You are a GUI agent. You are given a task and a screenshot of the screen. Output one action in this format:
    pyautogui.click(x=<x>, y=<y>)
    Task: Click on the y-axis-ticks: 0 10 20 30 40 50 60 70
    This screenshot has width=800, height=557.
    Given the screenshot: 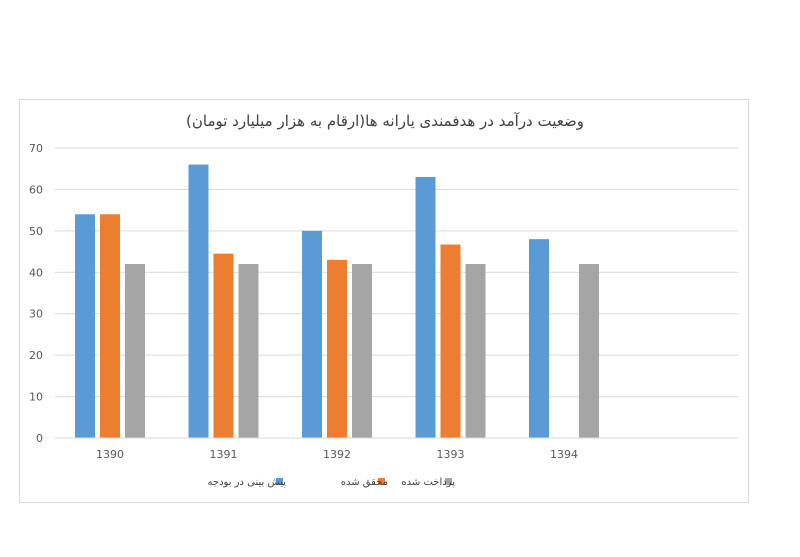 What is the action you would take?
    pyautogui.click(x=36, y=293)
    